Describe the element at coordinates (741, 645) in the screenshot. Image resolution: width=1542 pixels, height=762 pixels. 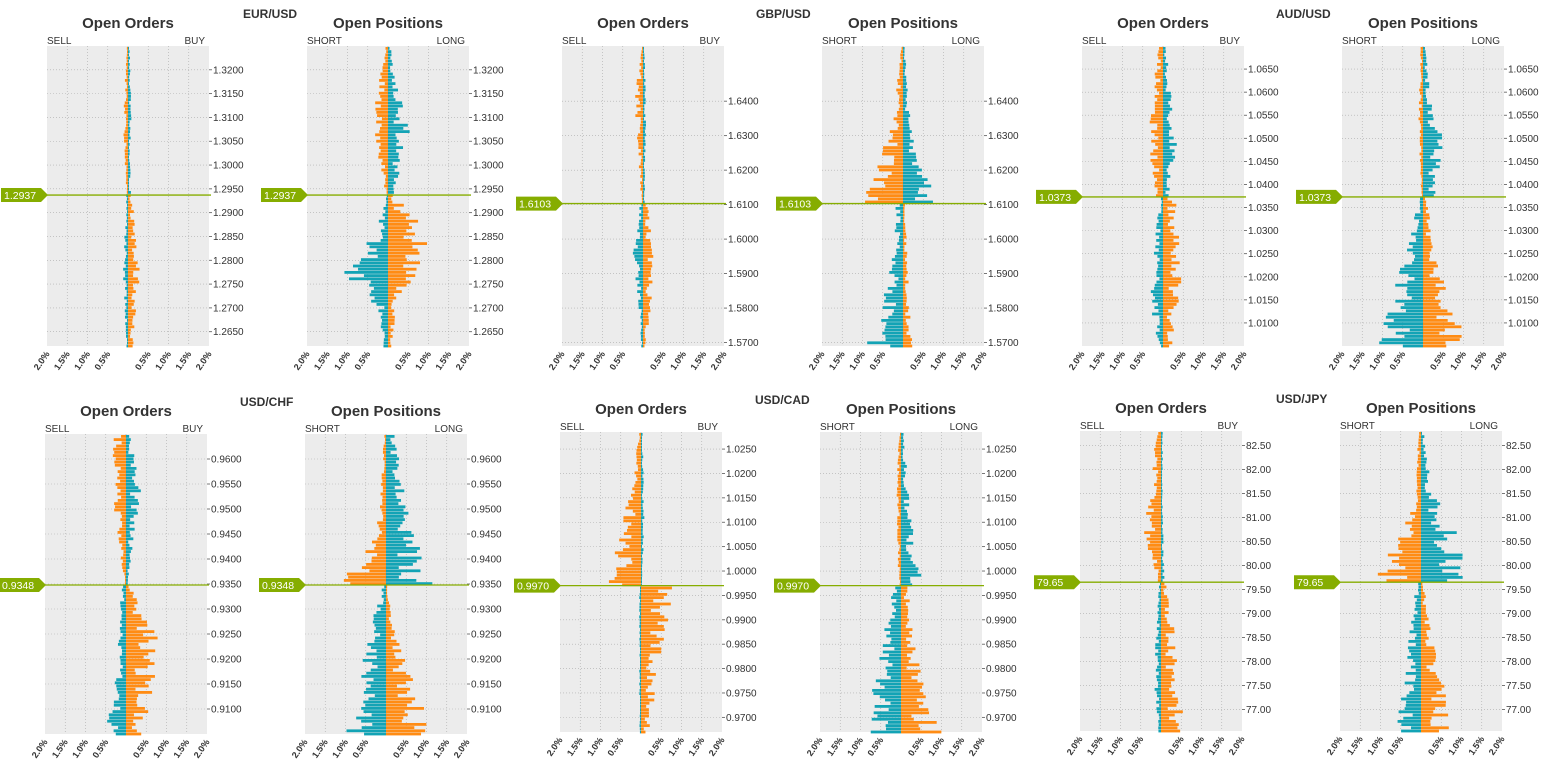
I see `y-tick-label: 0.9850` at that location.